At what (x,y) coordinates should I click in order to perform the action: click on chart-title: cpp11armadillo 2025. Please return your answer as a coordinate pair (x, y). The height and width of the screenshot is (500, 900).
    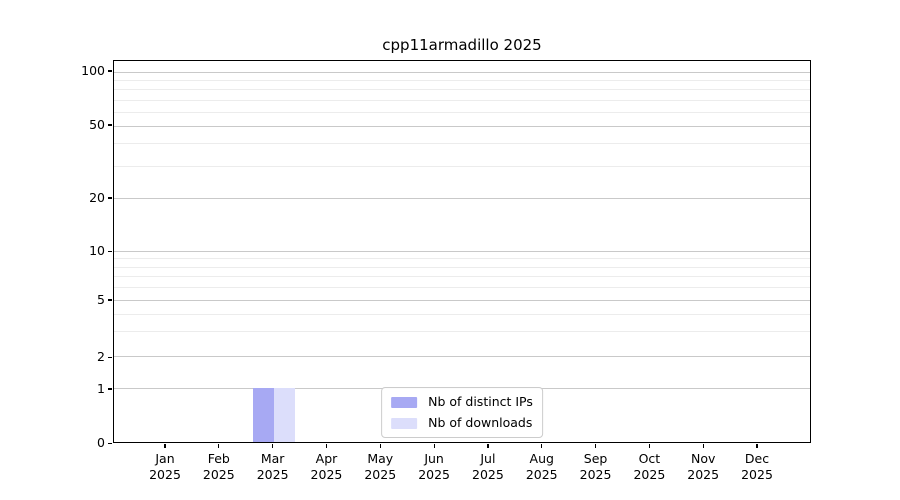
    Looking at the image, I should click on (462, 45).